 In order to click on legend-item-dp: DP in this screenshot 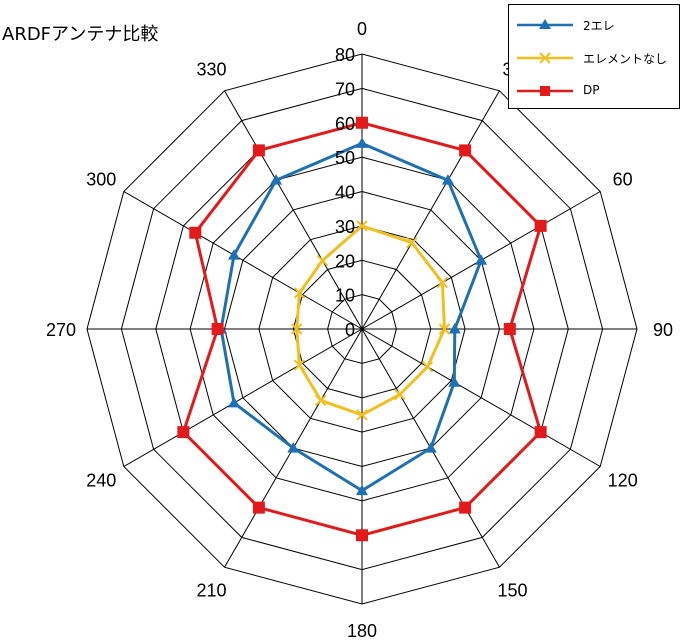, I will do `click(595, 91)`.